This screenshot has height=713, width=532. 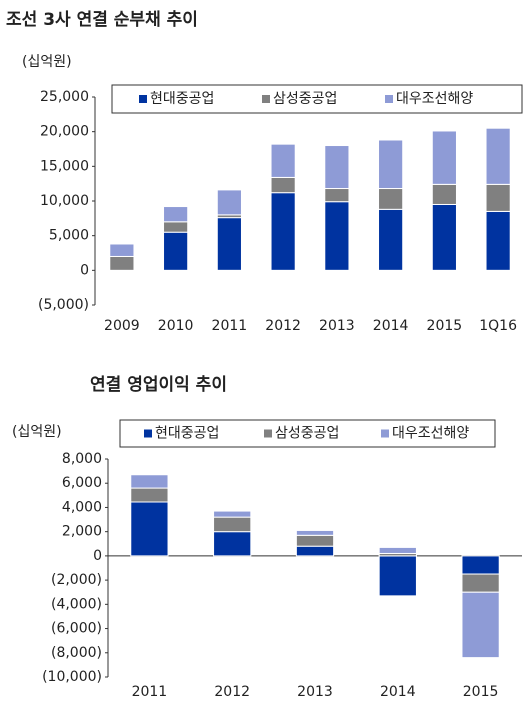 What do you see at coordinates (82, 532) in the screenshot?
I see `y-tick-label: 2,000` at bounding box center [82, 532].